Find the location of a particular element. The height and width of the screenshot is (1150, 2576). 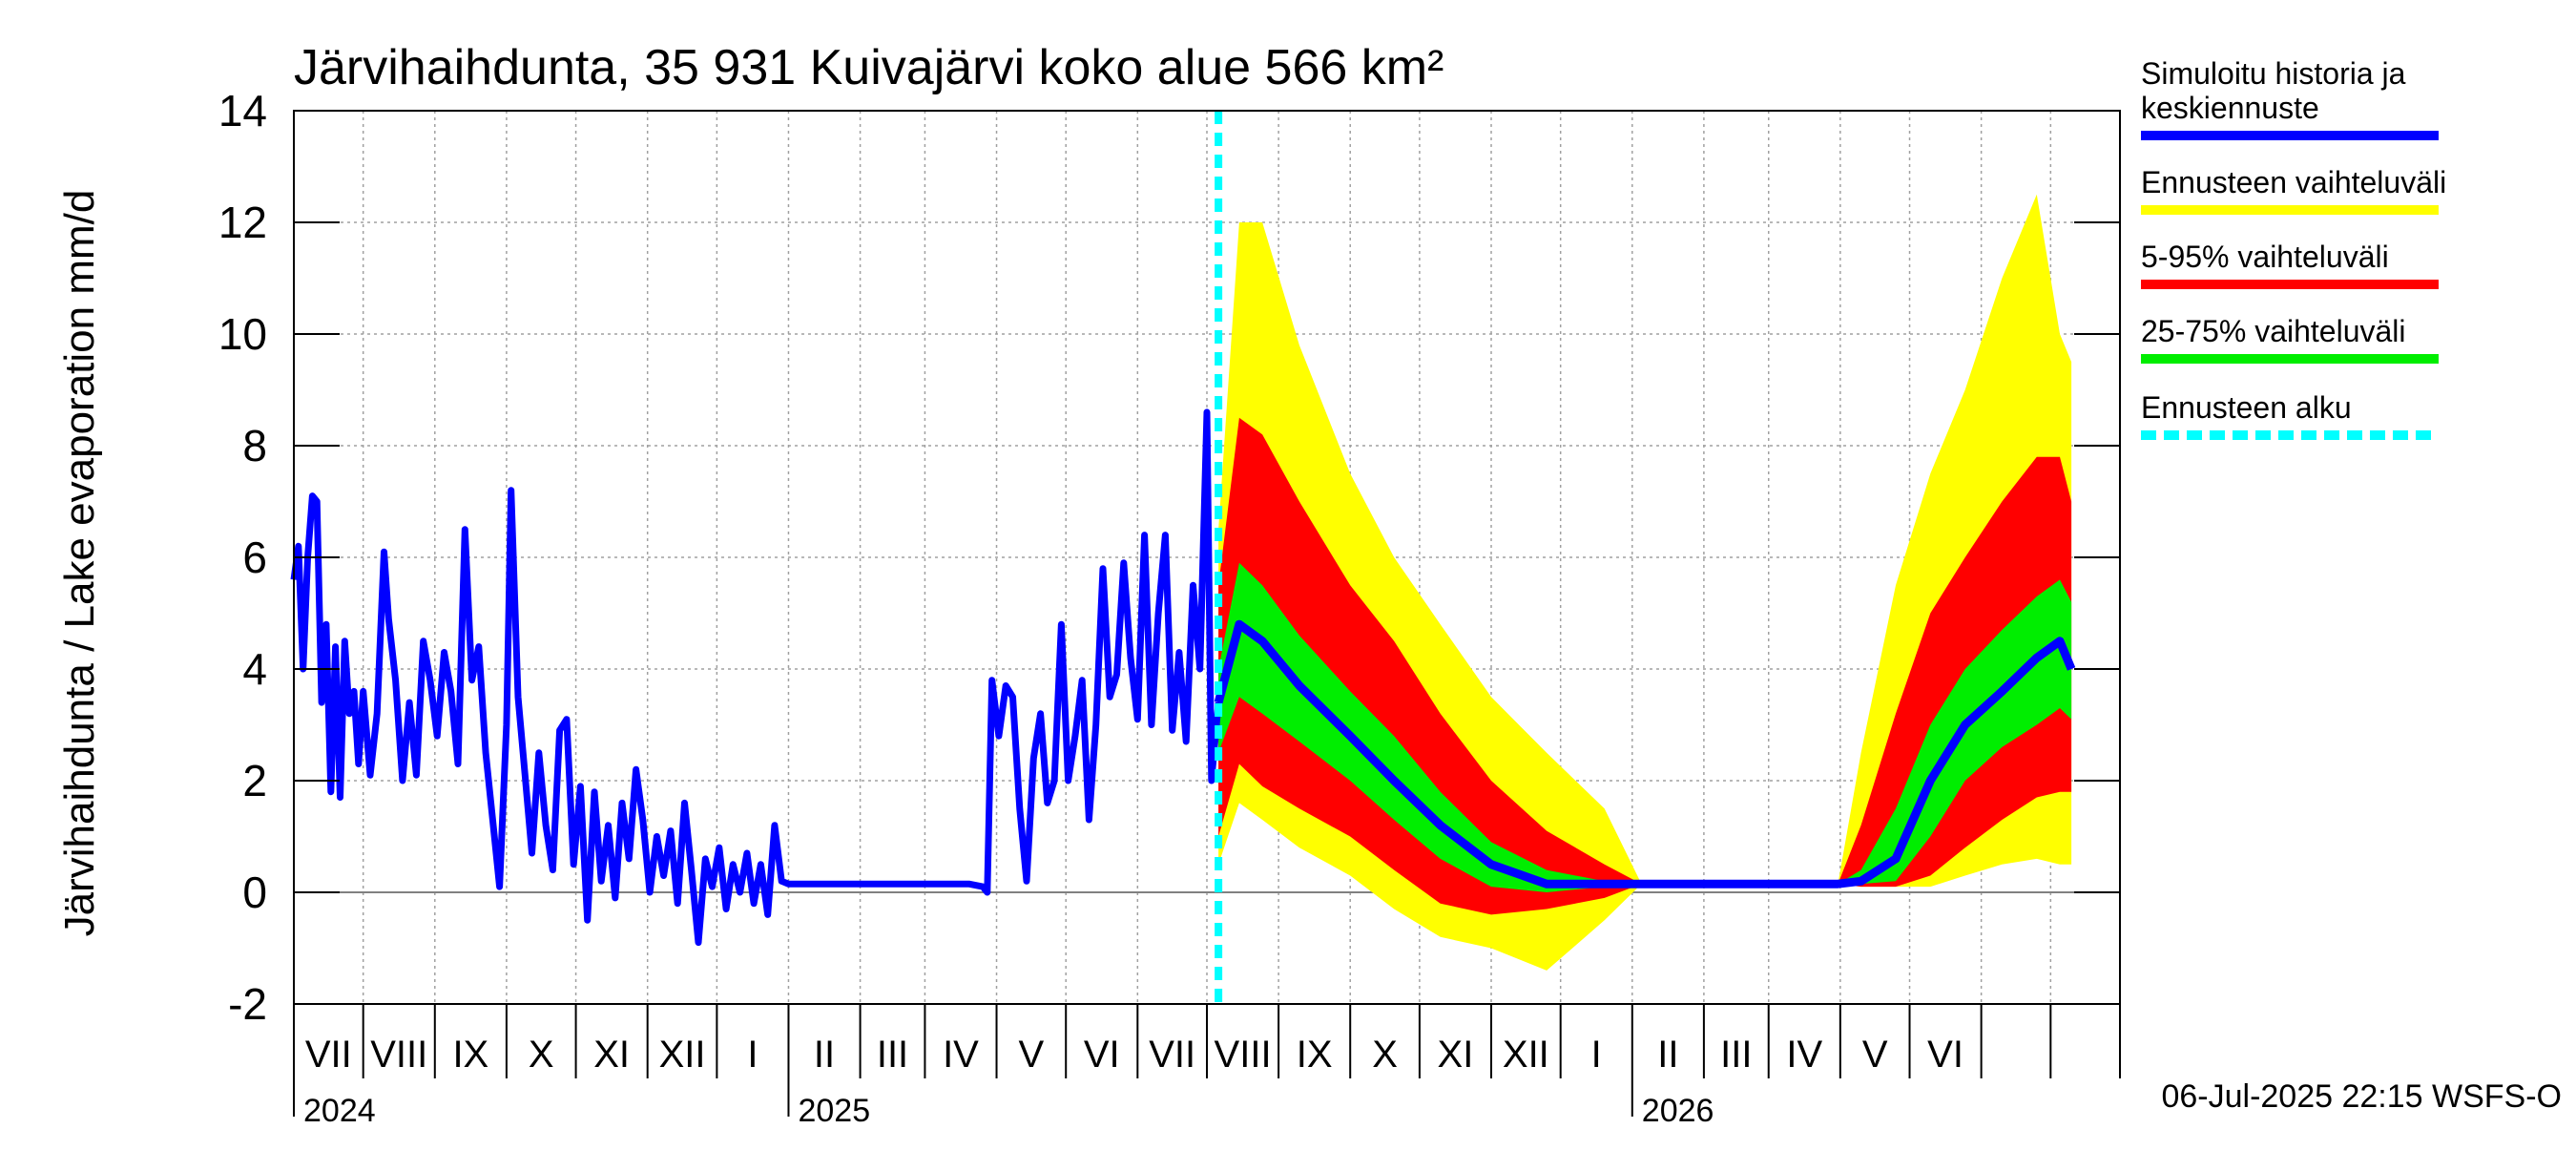

year-label: 2024 is located at coordinates (339, 1111).